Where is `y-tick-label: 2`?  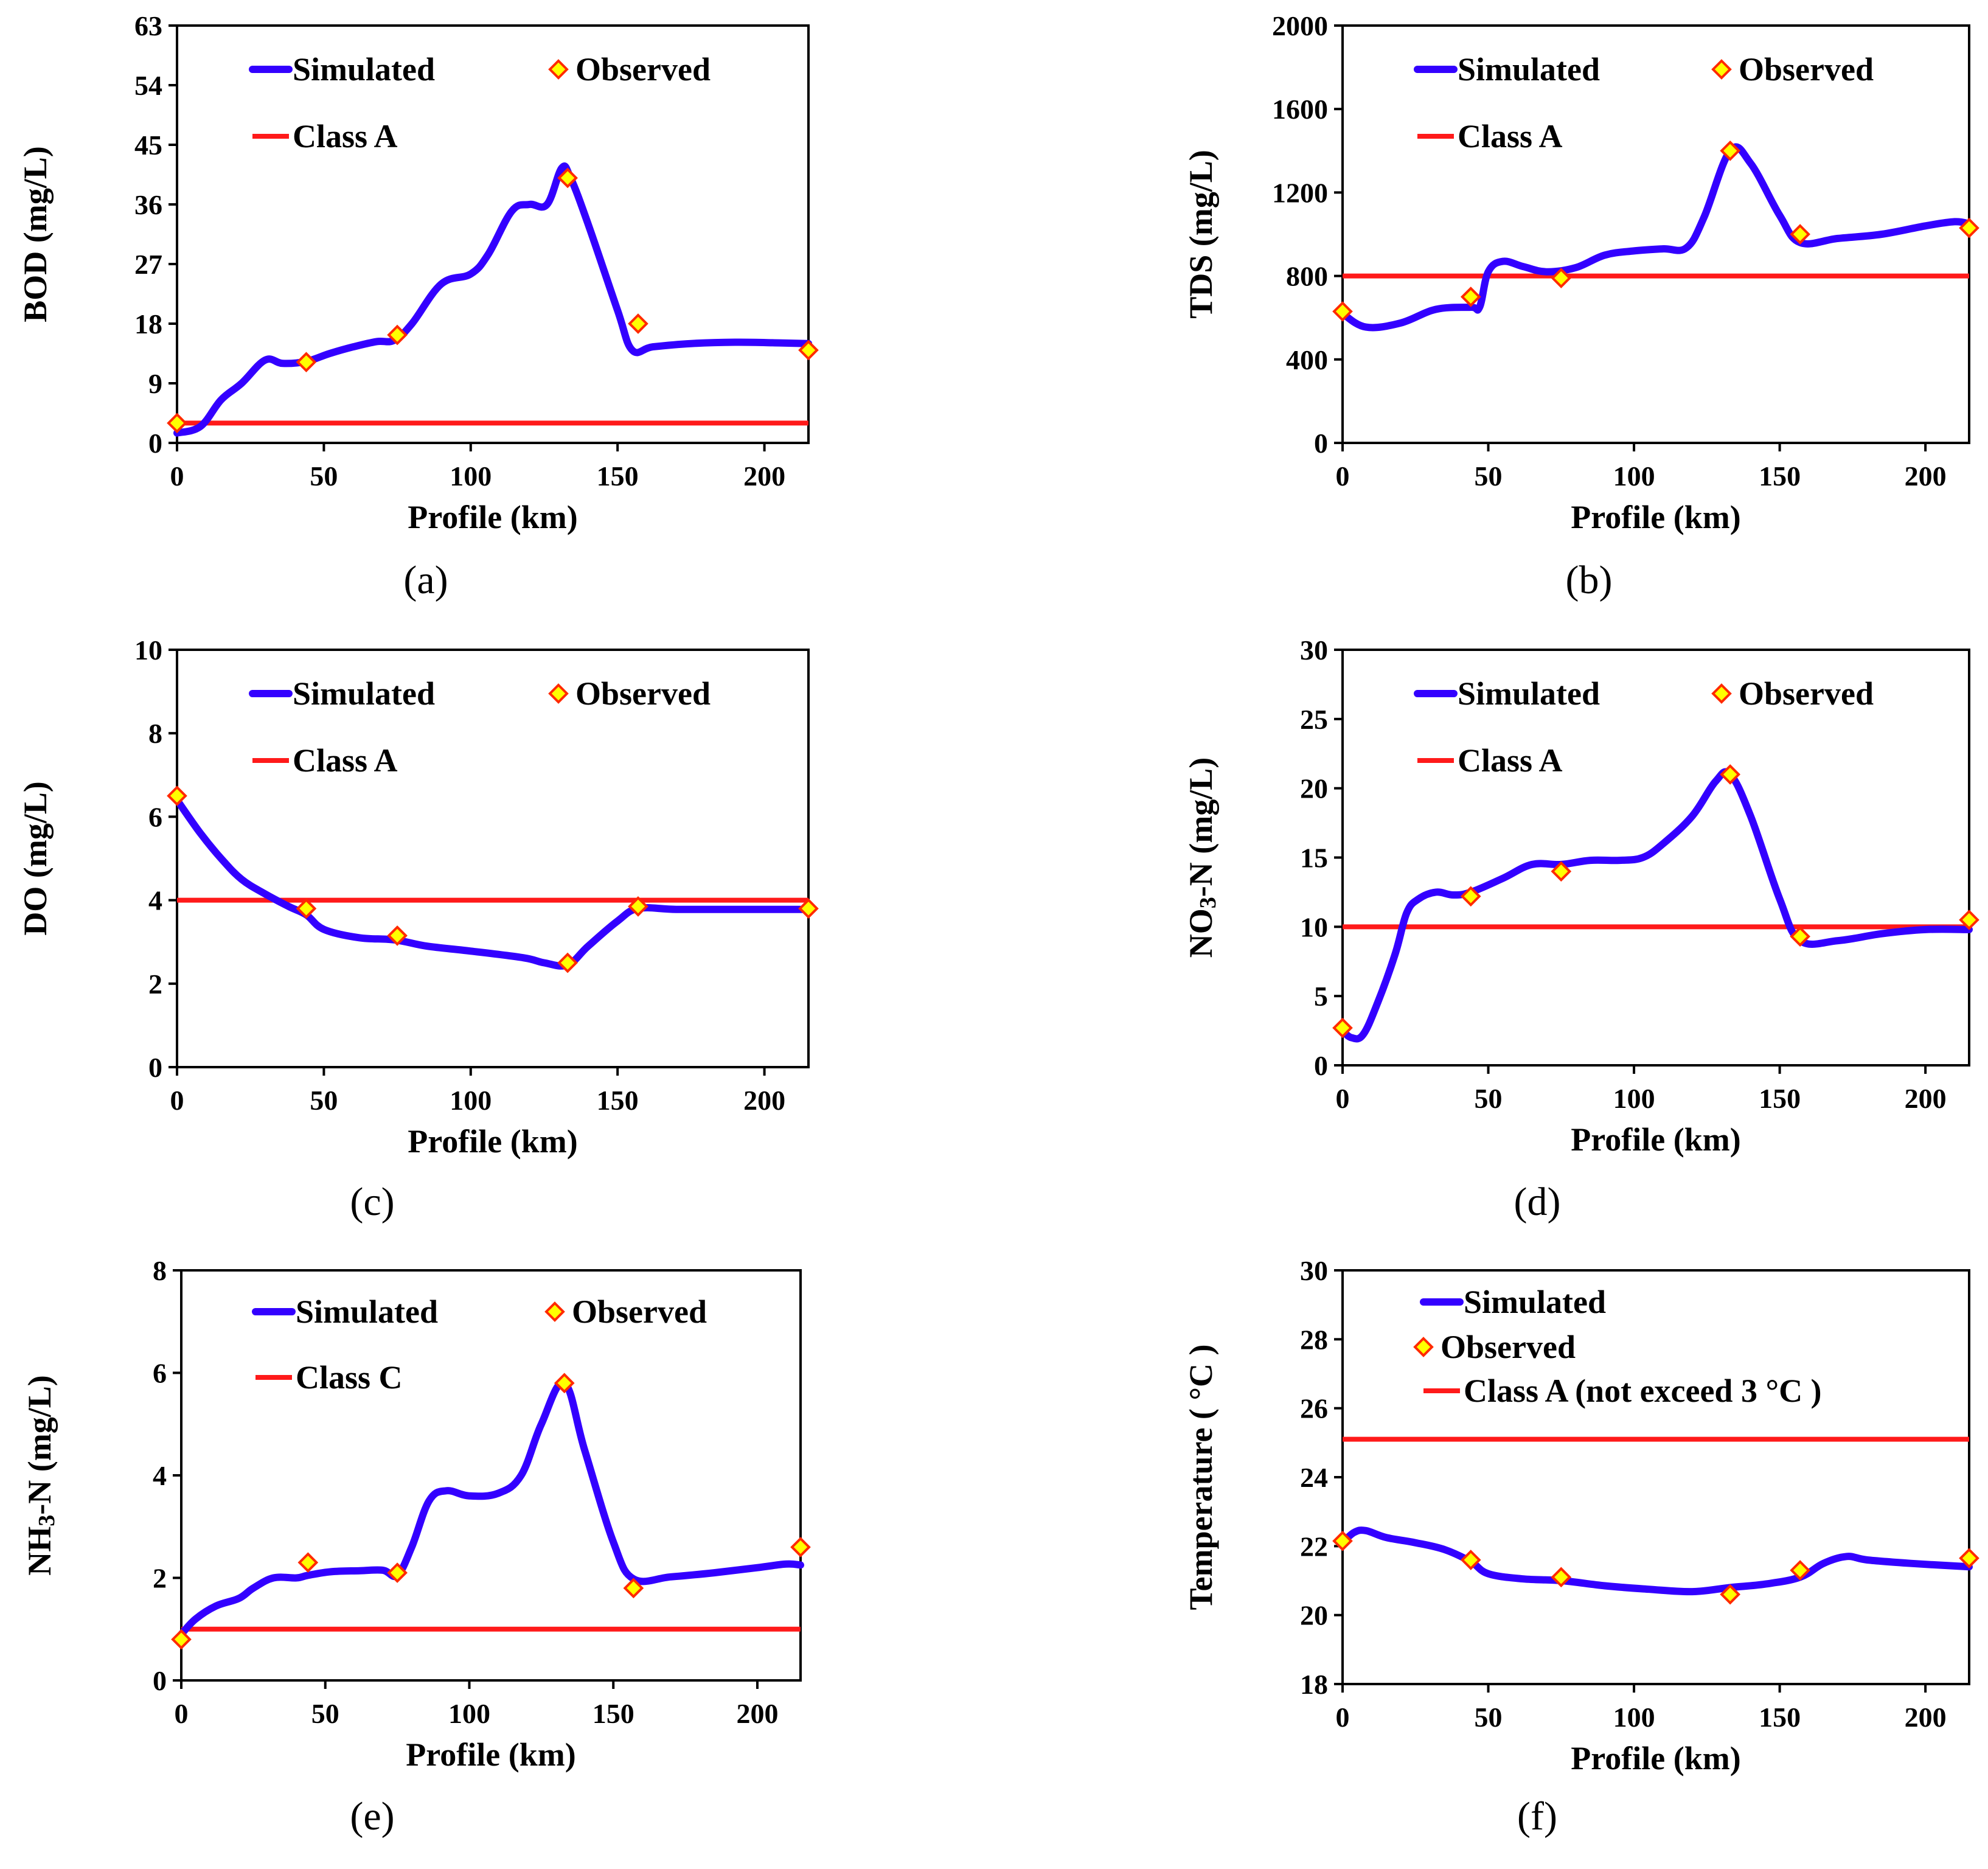
y-tick-label: 2 is located at coordinates (155, 984).